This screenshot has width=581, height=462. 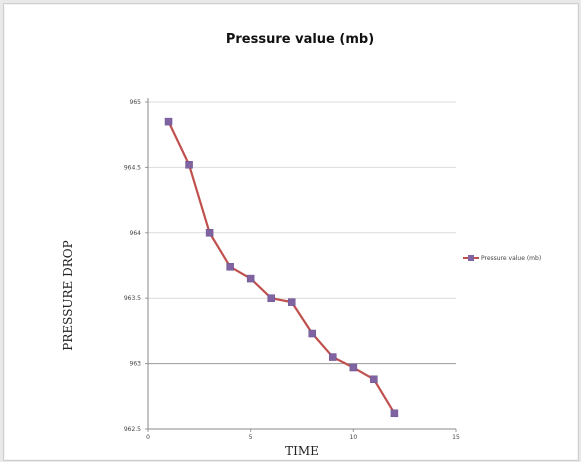 I want to click on chart-title: Pressure value (mb), so click(x=300, y=39).